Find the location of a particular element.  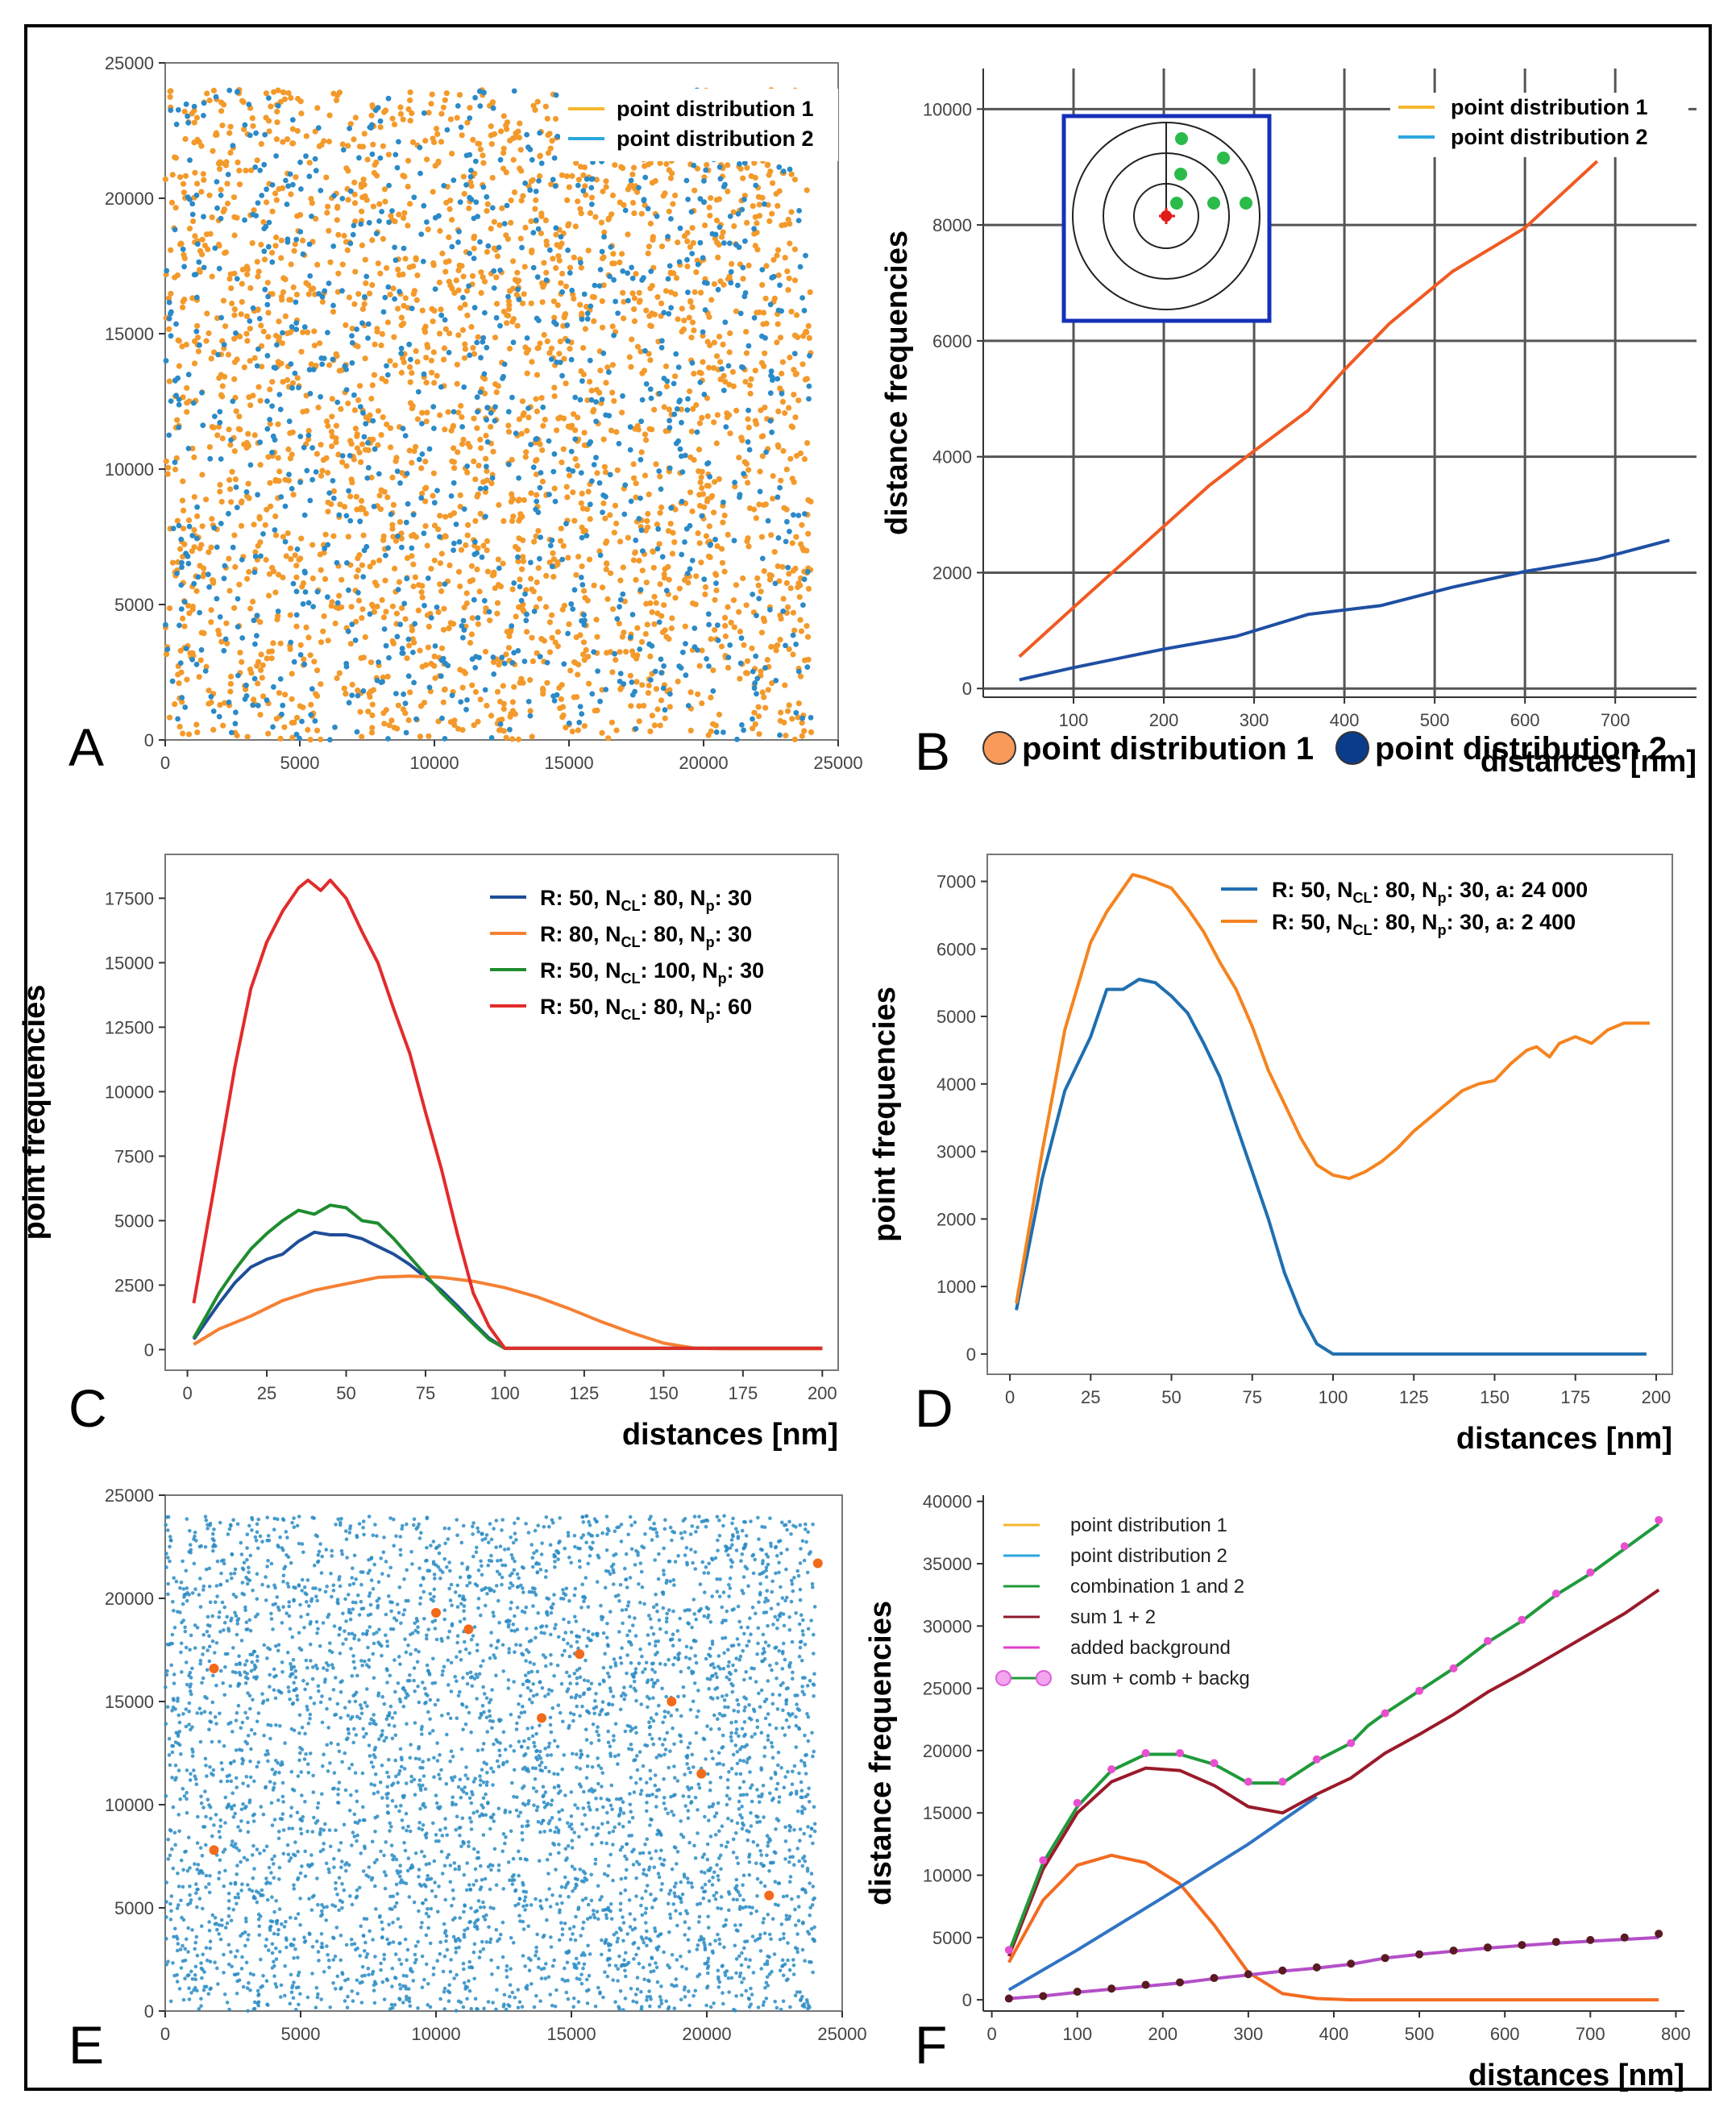

x-tick-label: 5000 is located at coordinates (300, 763).